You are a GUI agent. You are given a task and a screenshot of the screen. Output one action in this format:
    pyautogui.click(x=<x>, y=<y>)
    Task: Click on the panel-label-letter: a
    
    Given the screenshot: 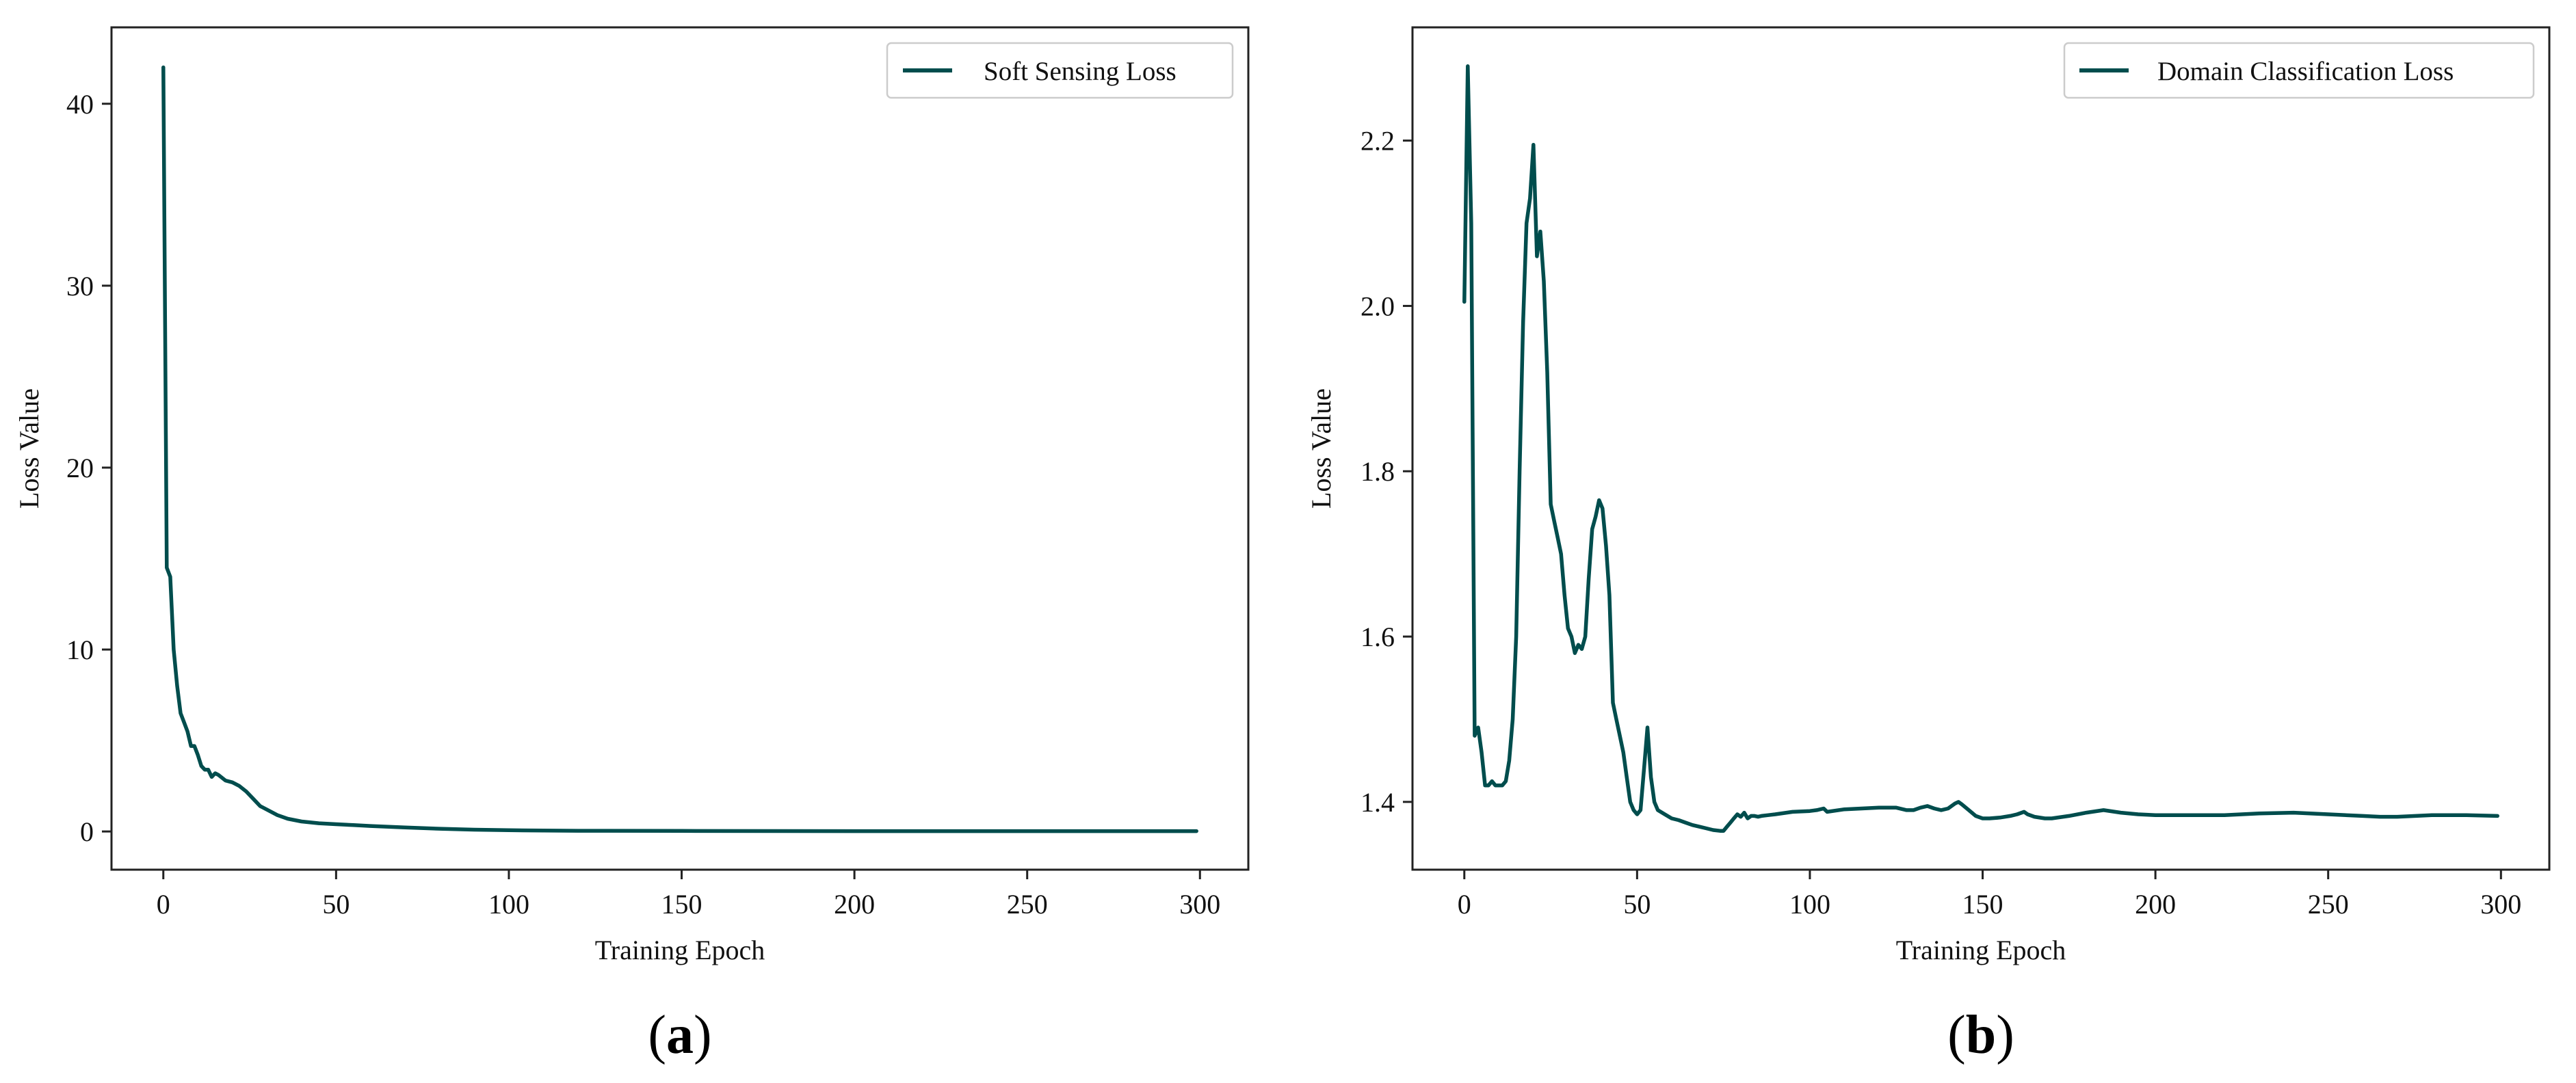 What is the action you would take?
    pyautogui.click(x=680, y=1035)
    